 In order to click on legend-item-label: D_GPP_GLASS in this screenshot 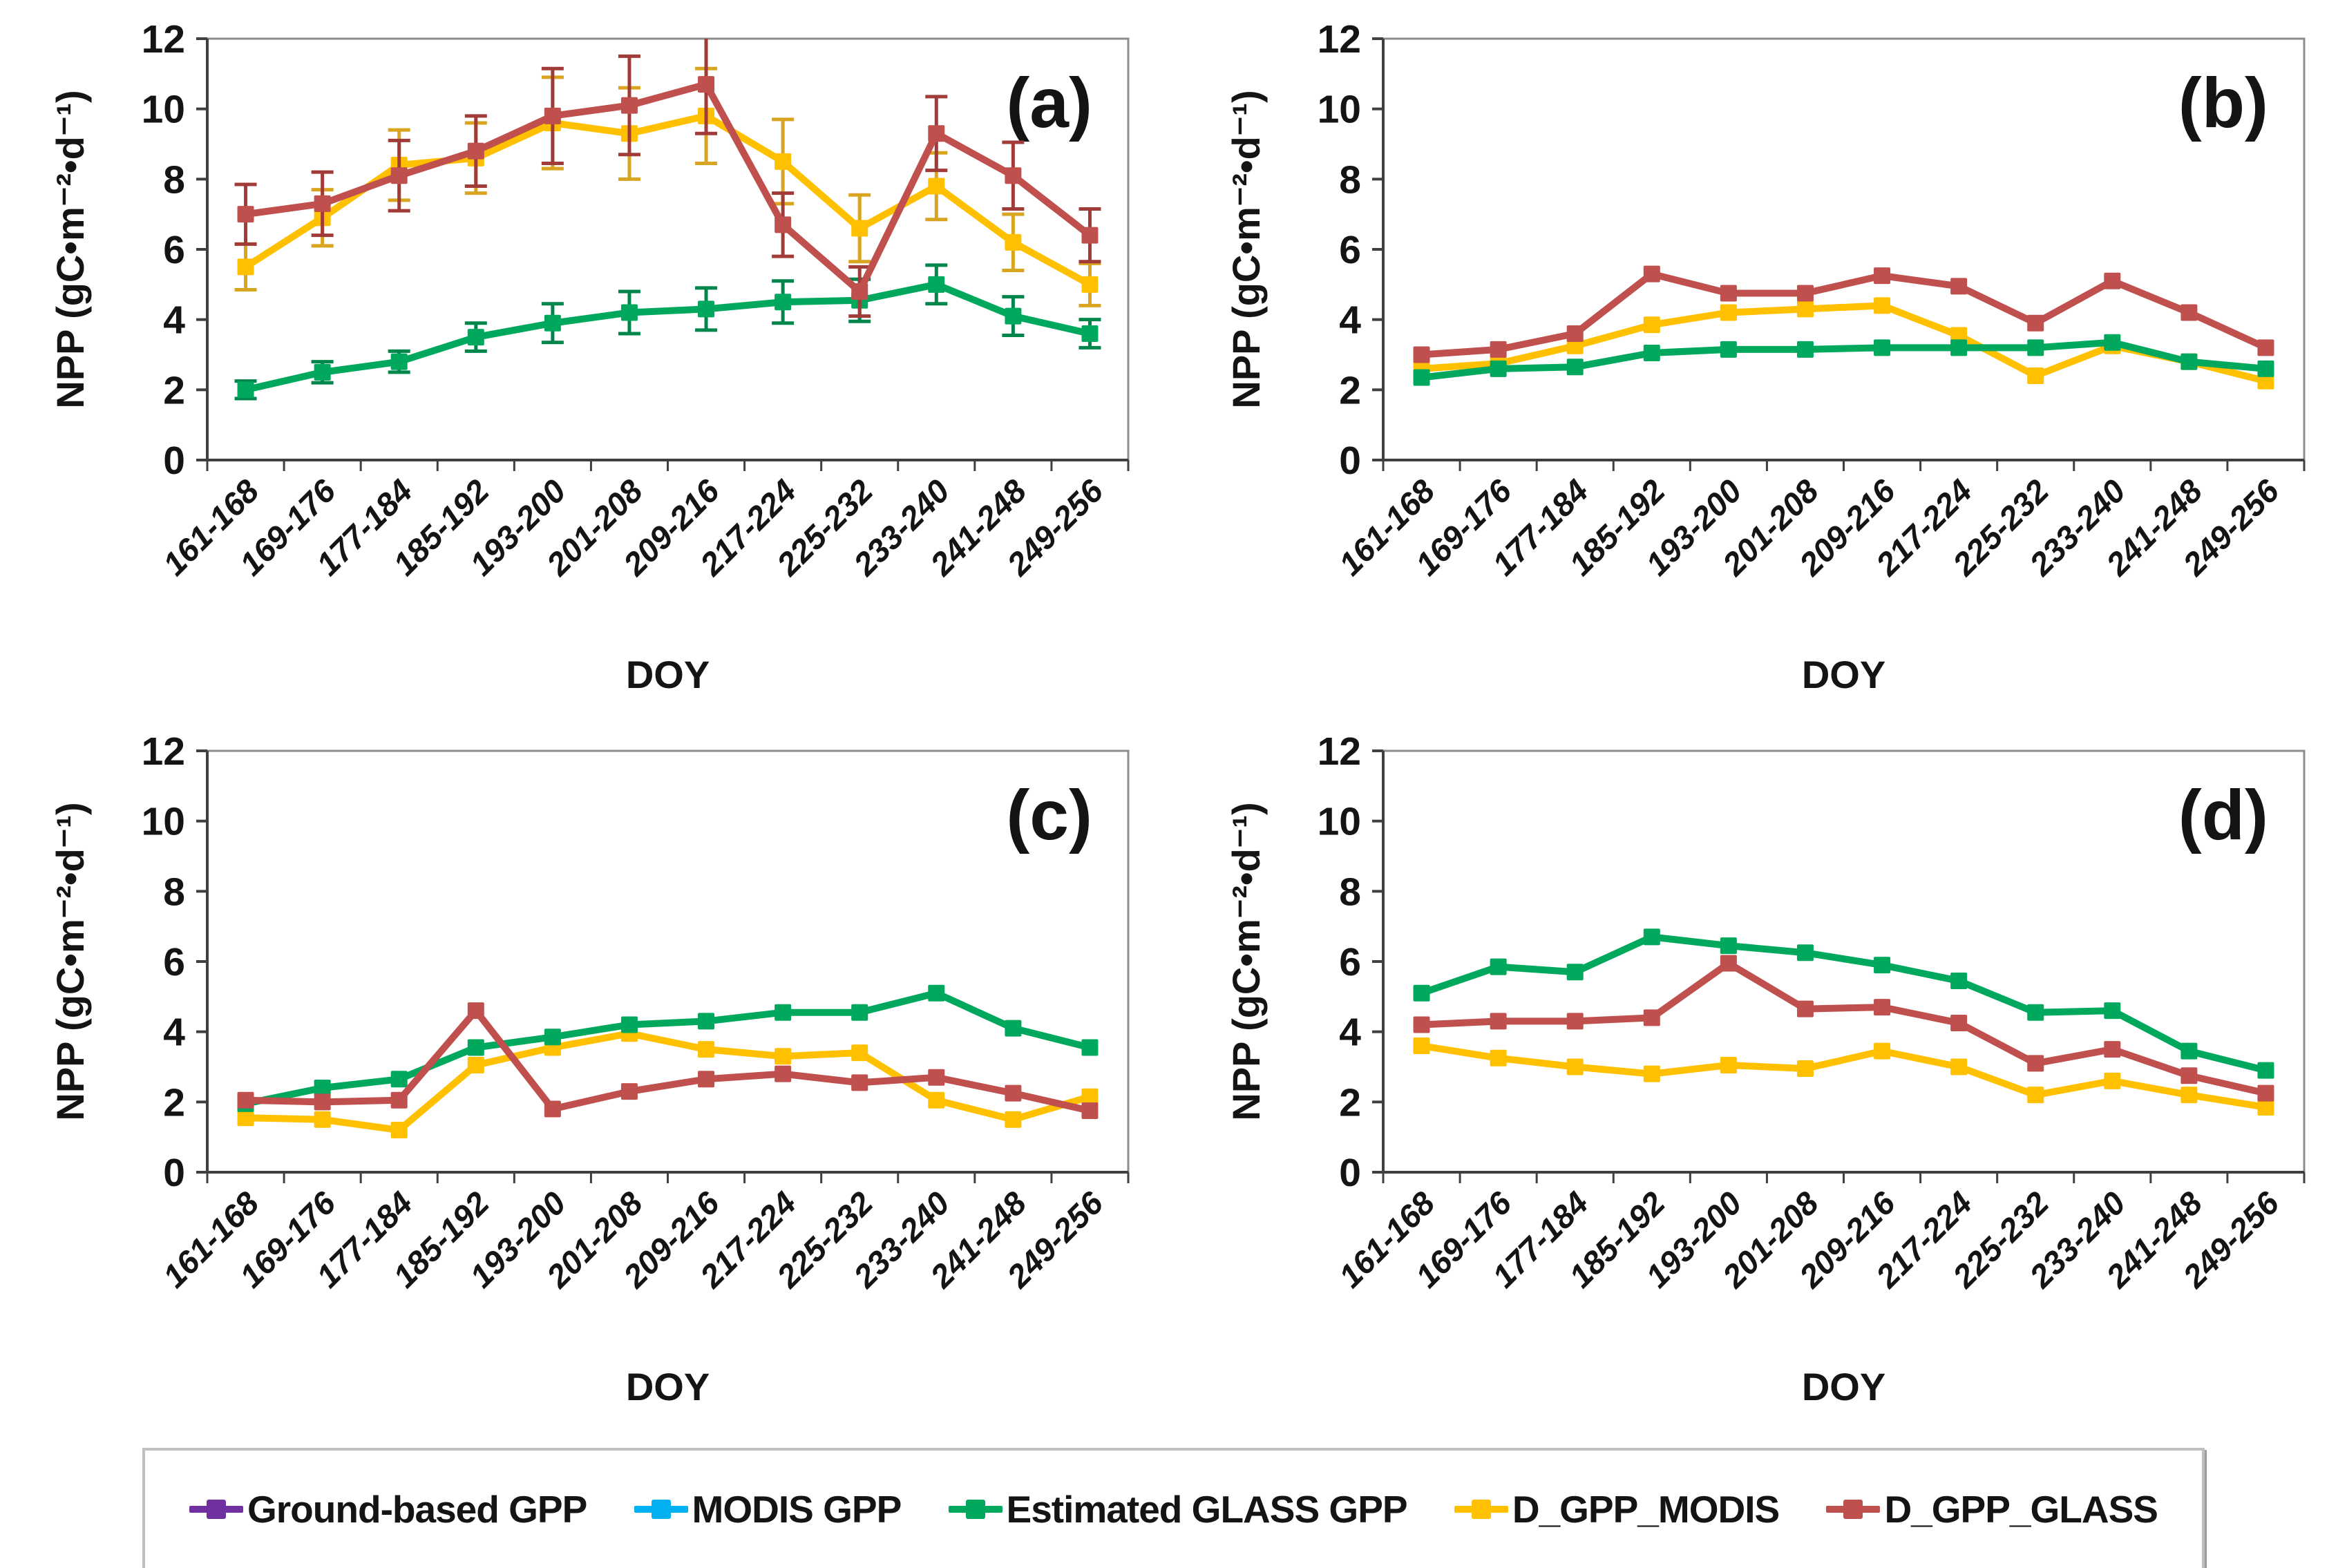, I will do `click(2021, 1509)`.